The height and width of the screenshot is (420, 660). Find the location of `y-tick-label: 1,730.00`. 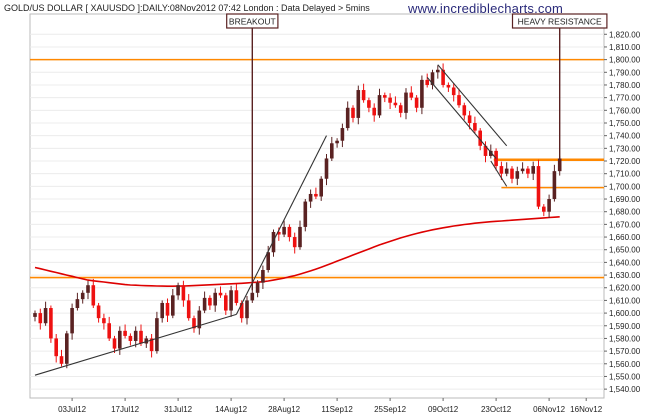

y-tick-label: 1,730.00 is located at coordinates (625, 148).